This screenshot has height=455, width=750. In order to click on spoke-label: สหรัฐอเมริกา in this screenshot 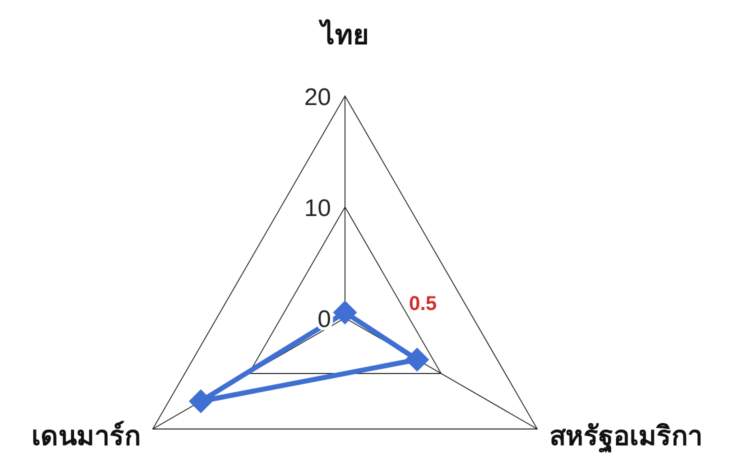, I will do `click(625, 437)`.